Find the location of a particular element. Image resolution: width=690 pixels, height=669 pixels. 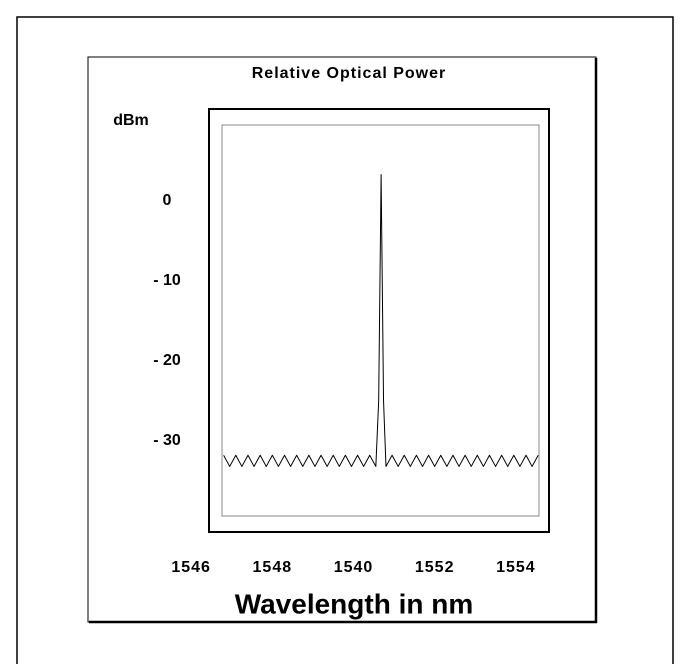

y-tick-label: - 20 is located at coordinates (167, 360).